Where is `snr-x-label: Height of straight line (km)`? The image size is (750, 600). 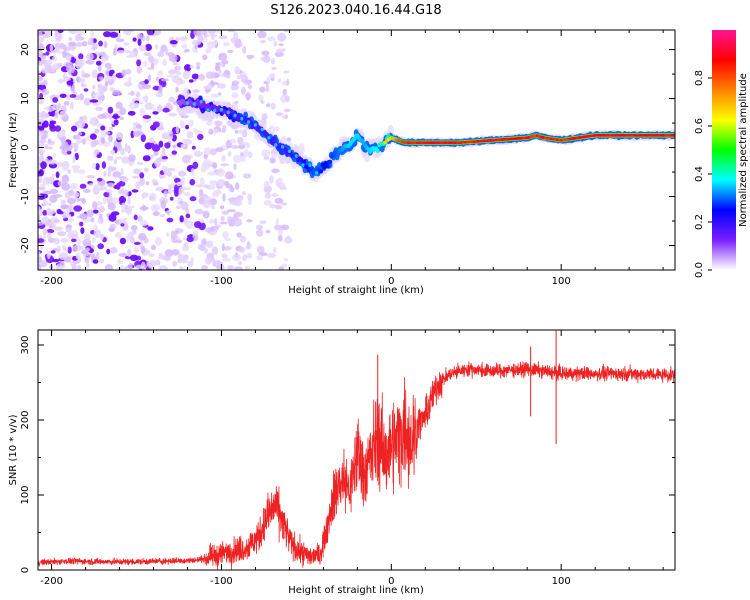
snr-x-label: Height of straight line (km) is located at coordinates (356, 590).